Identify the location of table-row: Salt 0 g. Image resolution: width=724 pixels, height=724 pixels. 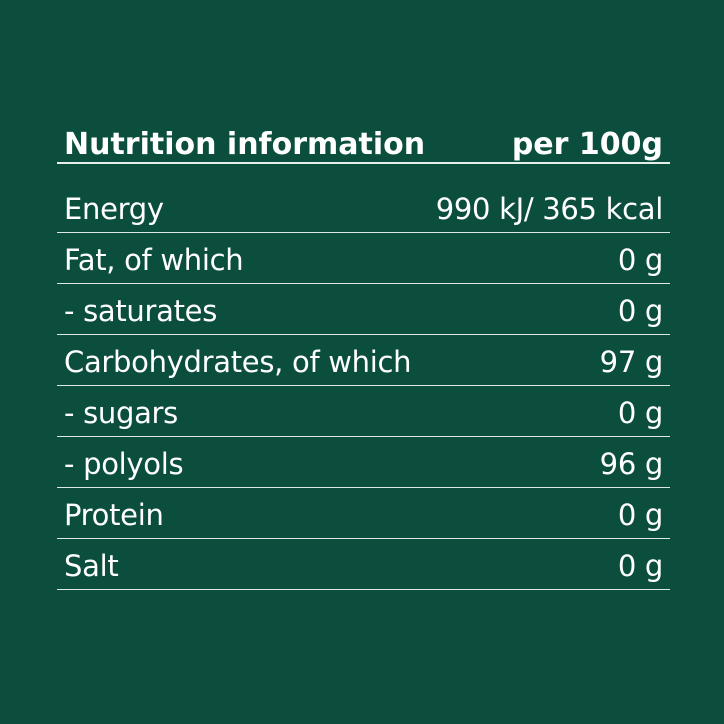
(363, 564).